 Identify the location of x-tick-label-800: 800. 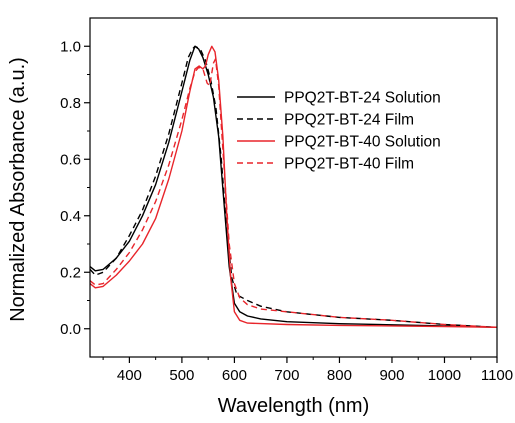
(339, 375).